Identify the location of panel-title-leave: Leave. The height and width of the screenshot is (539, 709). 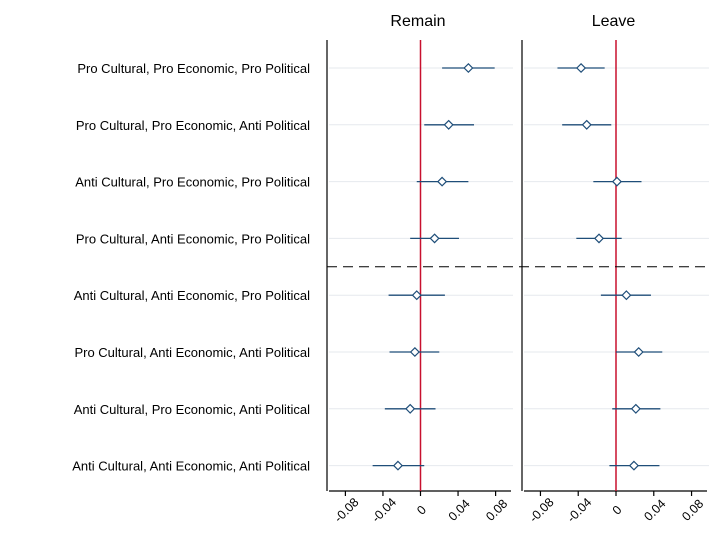
(614, 21).